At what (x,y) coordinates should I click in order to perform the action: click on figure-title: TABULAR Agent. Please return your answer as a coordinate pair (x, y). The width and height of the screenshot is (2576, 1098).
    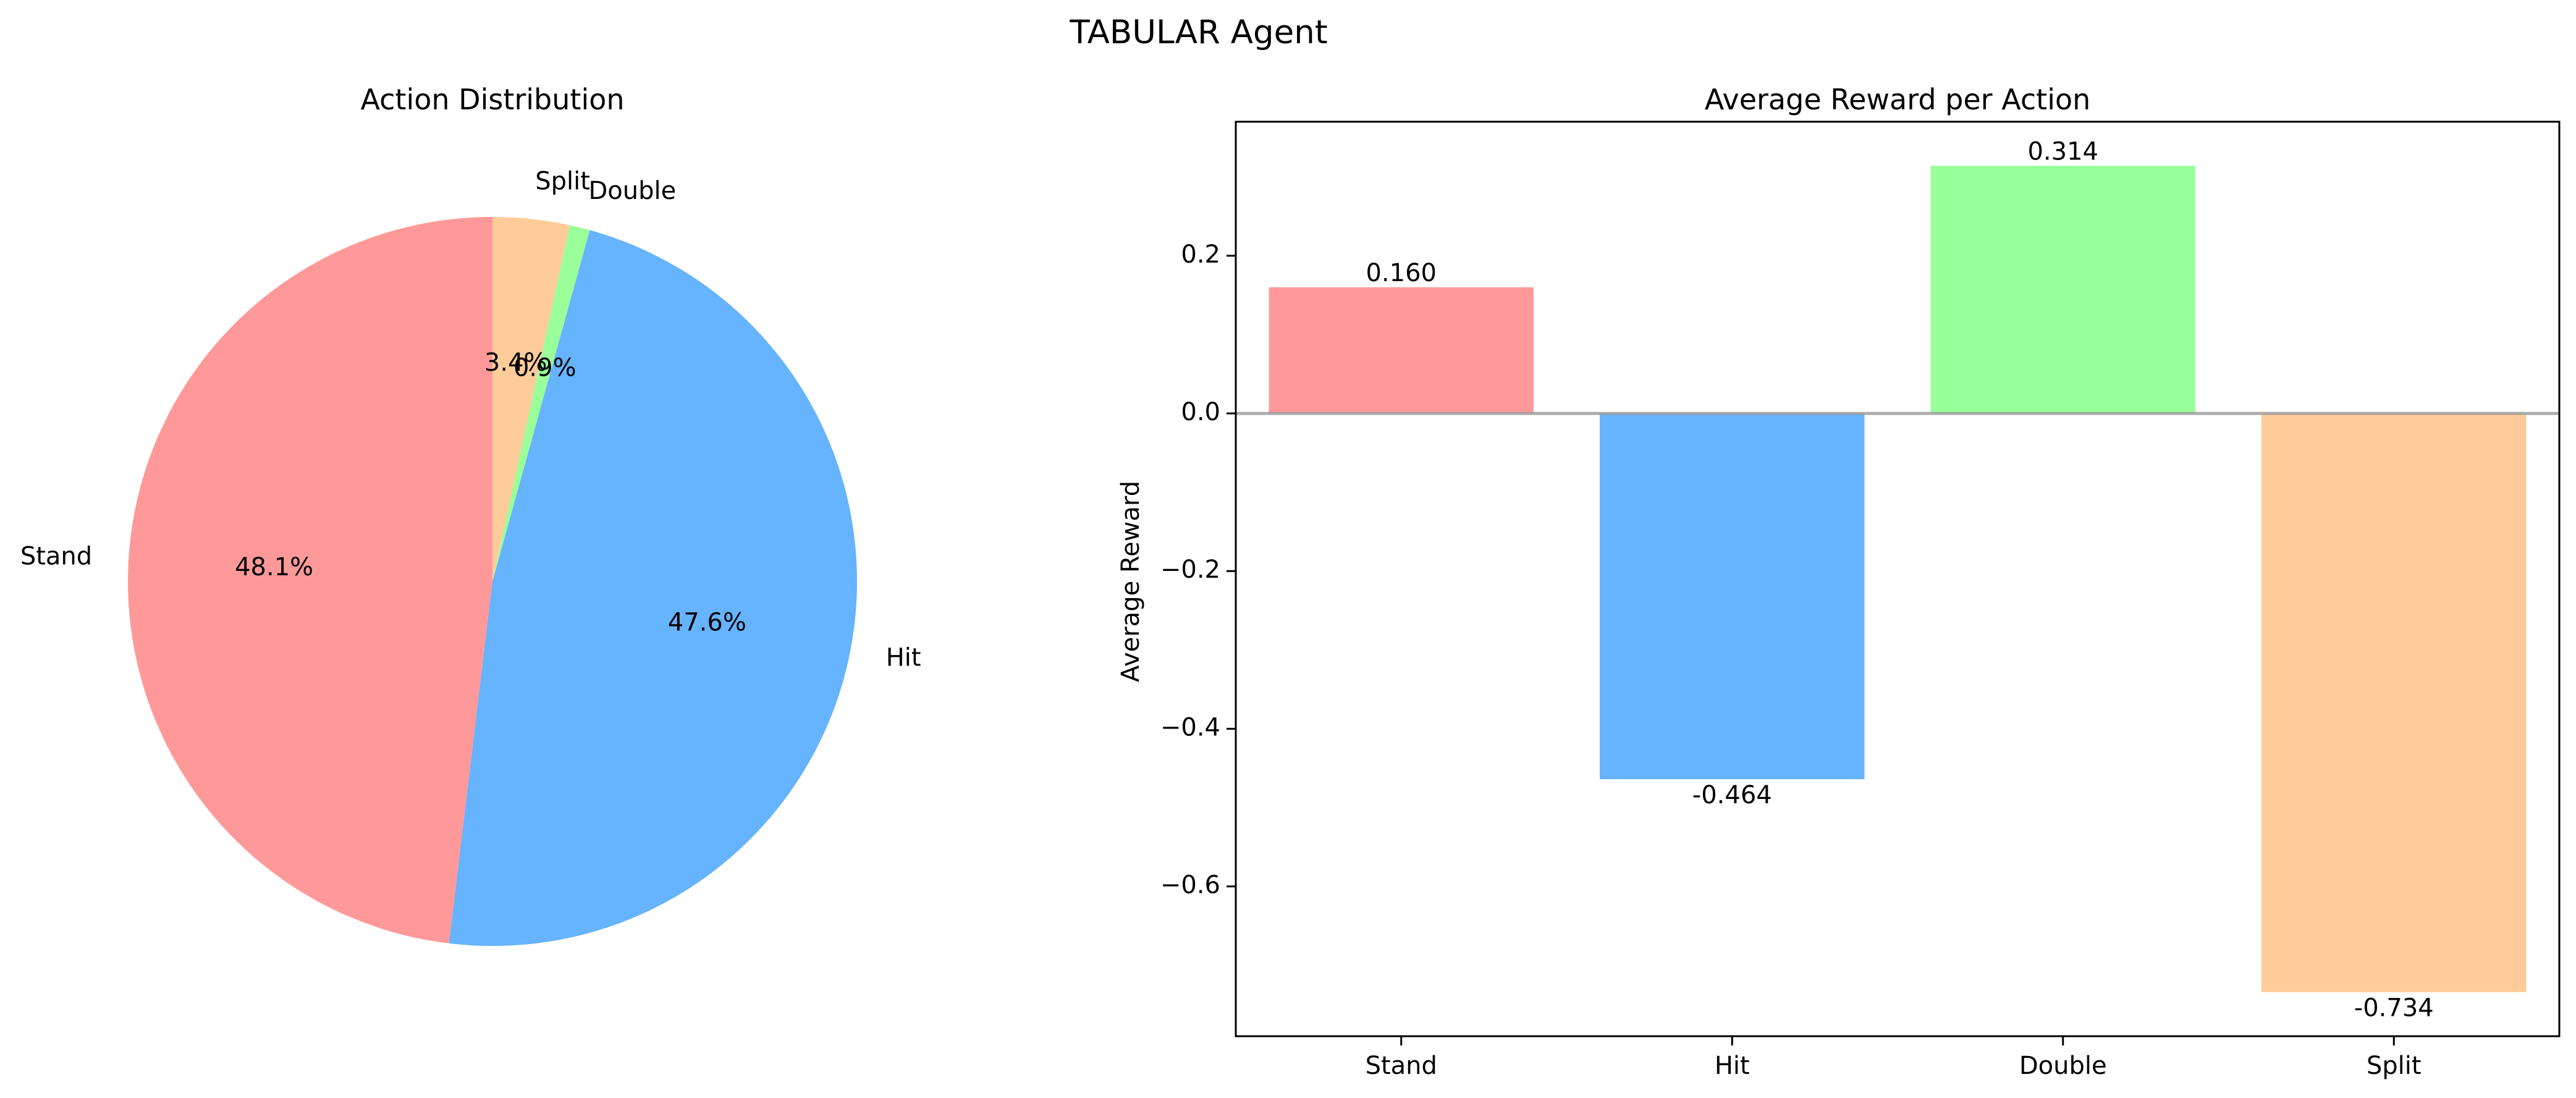
    Looking at the image, I should click on (1198, 32).